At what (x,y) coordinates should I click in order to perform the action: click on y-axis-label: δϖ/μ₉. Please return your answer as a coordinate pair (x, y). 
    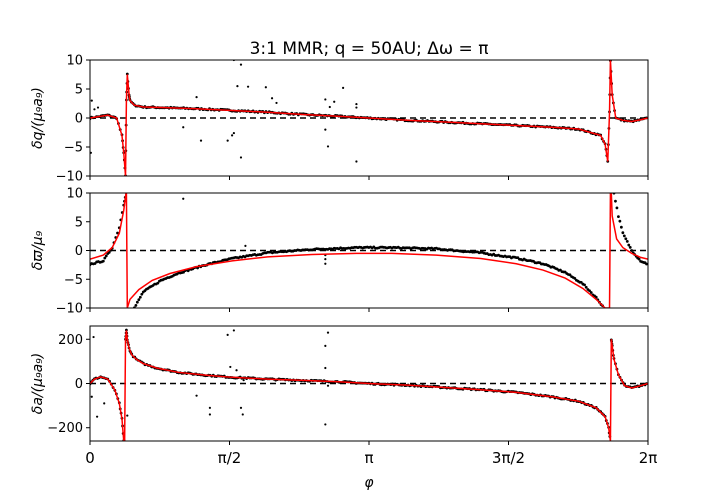
    Looking at the image, I should click on (38, 250).